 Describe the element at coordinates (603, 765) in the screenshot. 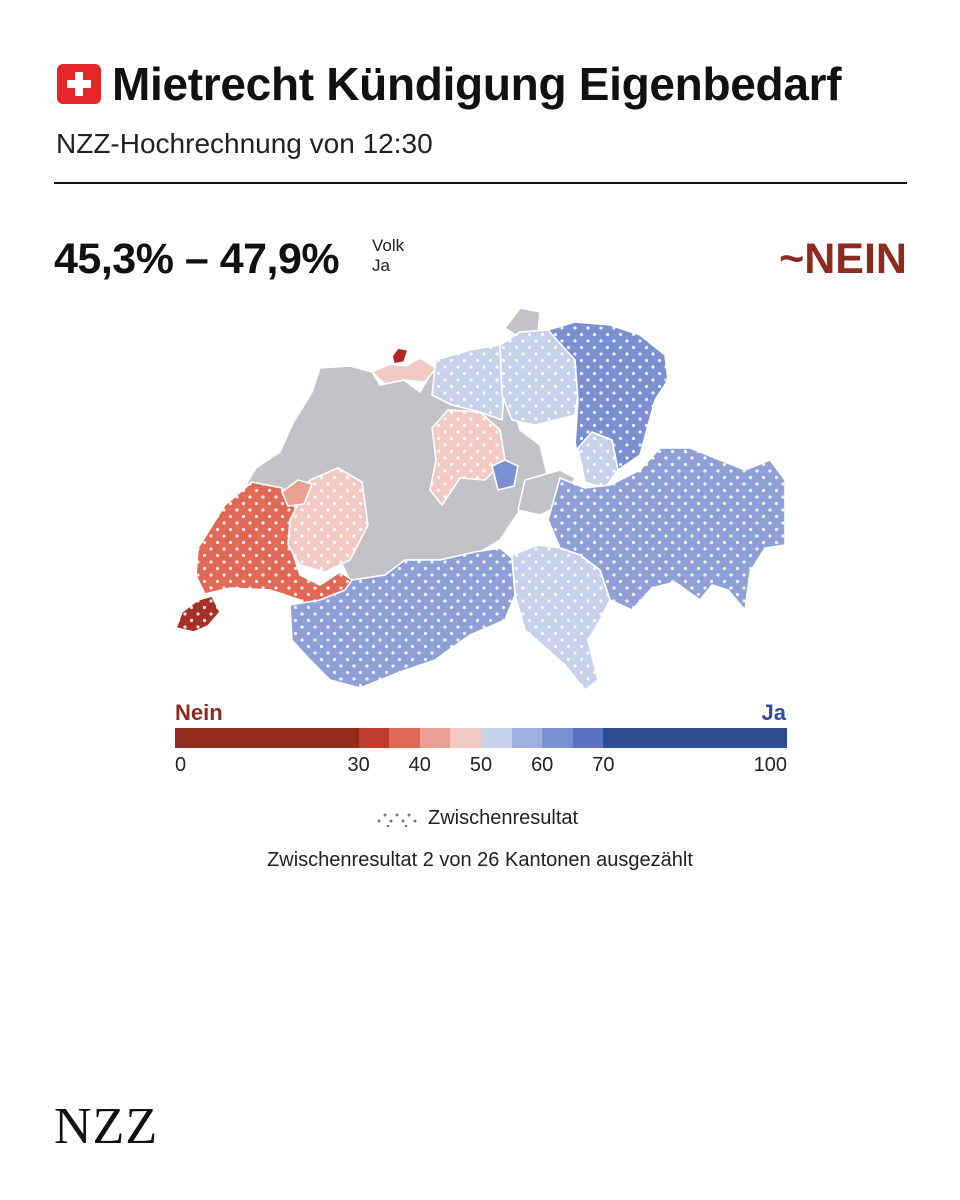

I see `legend-tick-label: 70` at that location.